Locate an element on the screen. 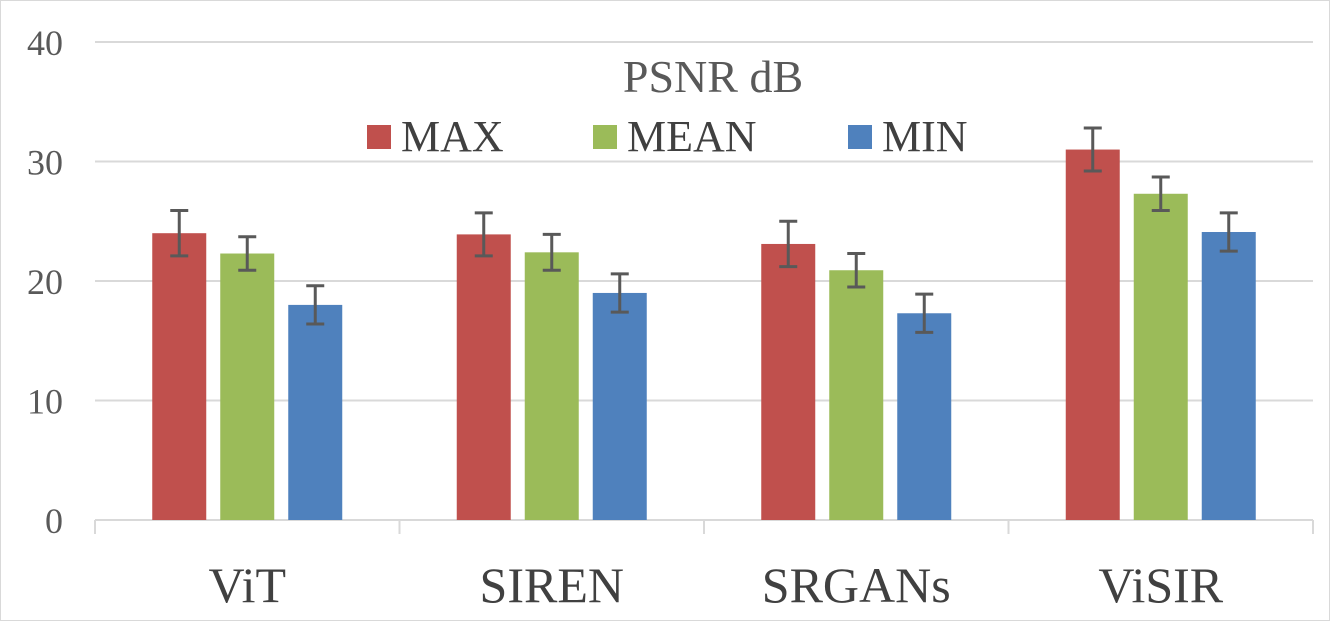  bar-max-srgans is located at coordinates (788, 381).